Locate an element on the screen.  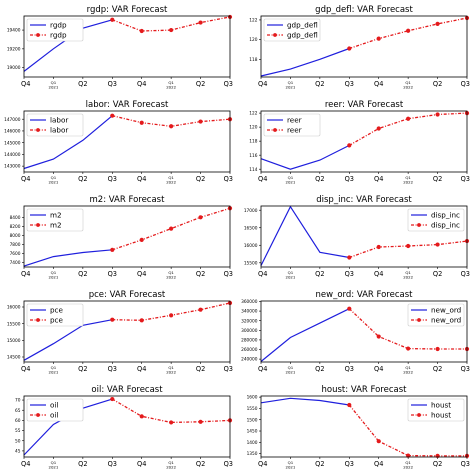
y-tick-label: 122 is located at coordinates (253, 21).